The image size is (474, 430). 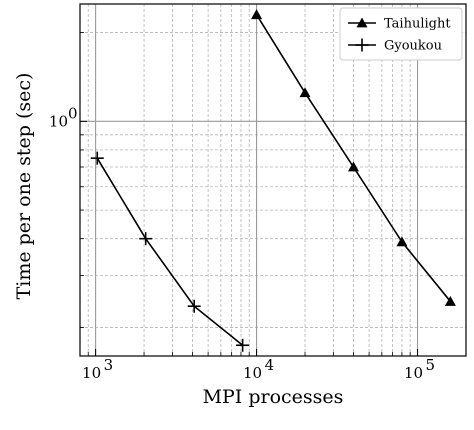 What do you see at coordinates (431, 365) in the screenshot?
I see `x-tick-label-exponent: 5` at bounding box center [431, 365].